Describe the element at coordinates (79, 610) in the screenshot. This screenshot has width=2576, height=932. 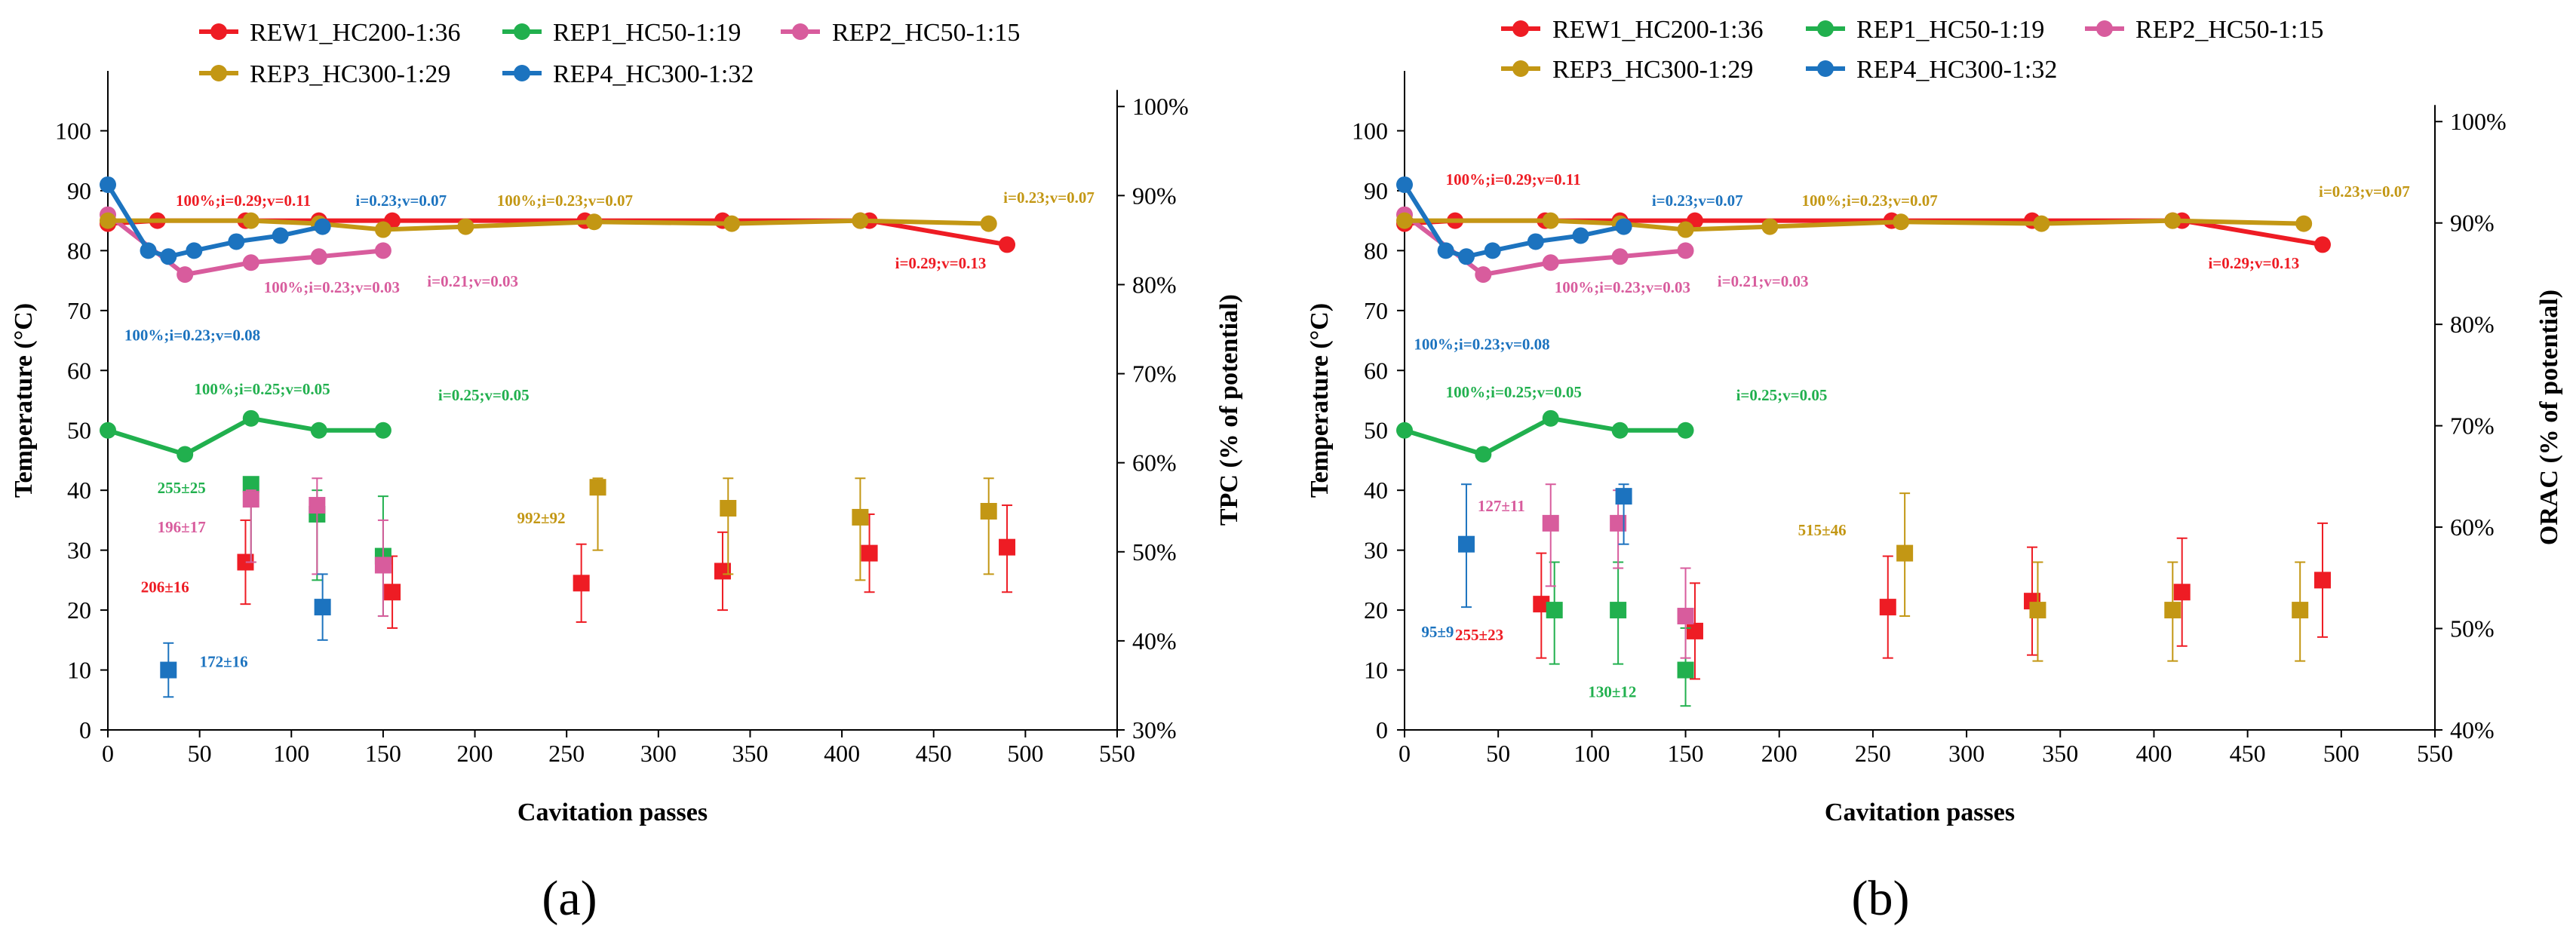
I see `y-left-tick-label: 20` at that location.